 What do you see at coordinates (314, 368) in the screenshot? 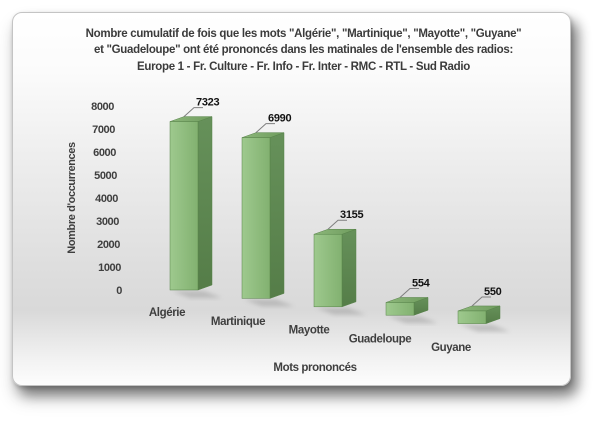
I see `x-axis-title: Mots prononcés` at bounding box center [314, 368].